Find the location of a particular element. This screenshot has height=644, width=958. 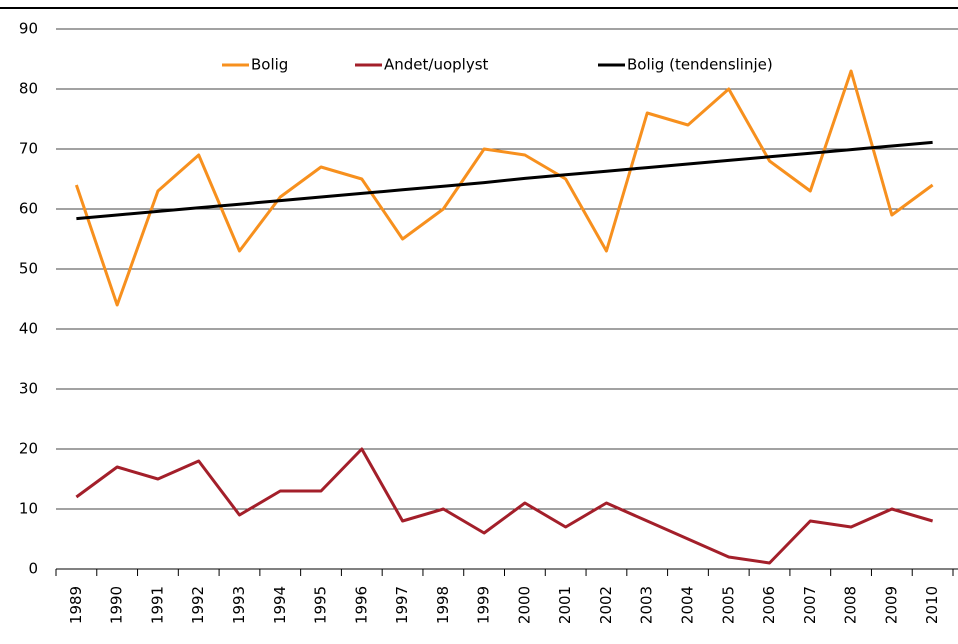

x-tick-label: 1995 is located at coordinates (321, 605).